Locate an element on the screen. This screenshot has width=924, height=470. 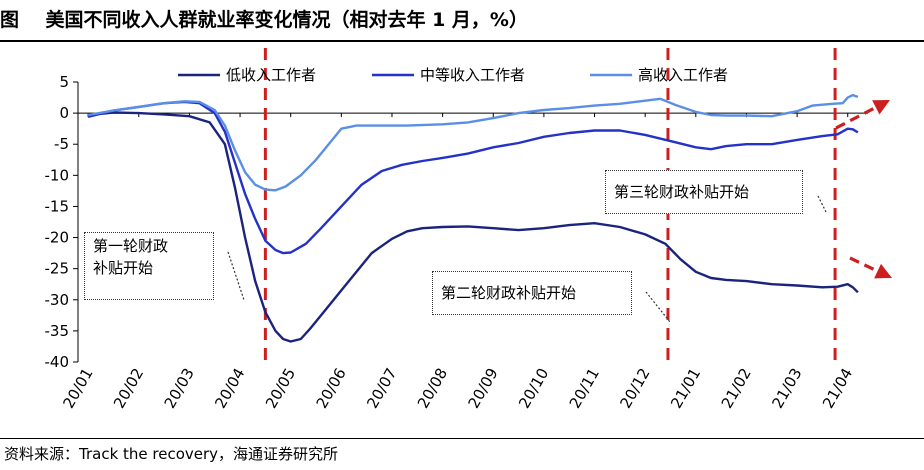
legend-label: 中等收入工作者 is located at coordinates (472, 75).